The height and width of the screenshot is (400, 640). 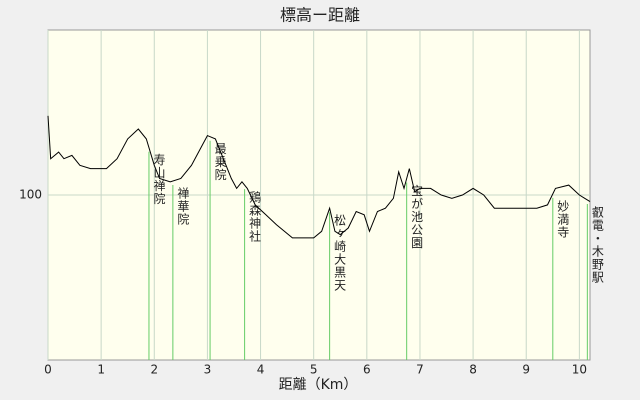 I want to click on x-tick-label: 10, so click(x=579, y=370).